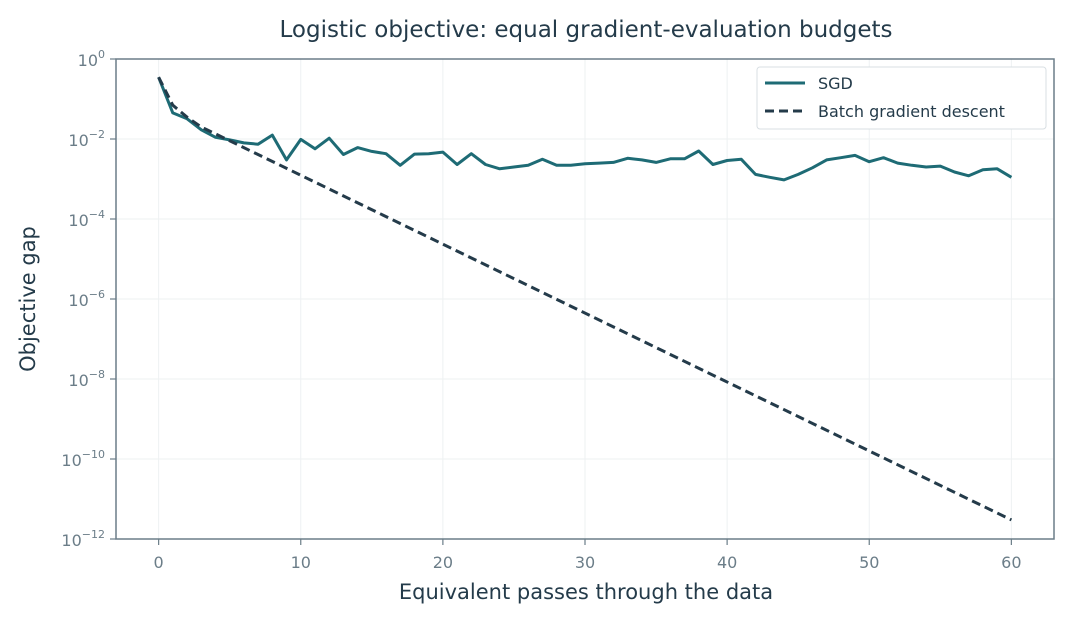  Describe the element at coordinates (586, 592) in the screenshot. I see `x-axis-label: Equivalent passes through the data` at that location.